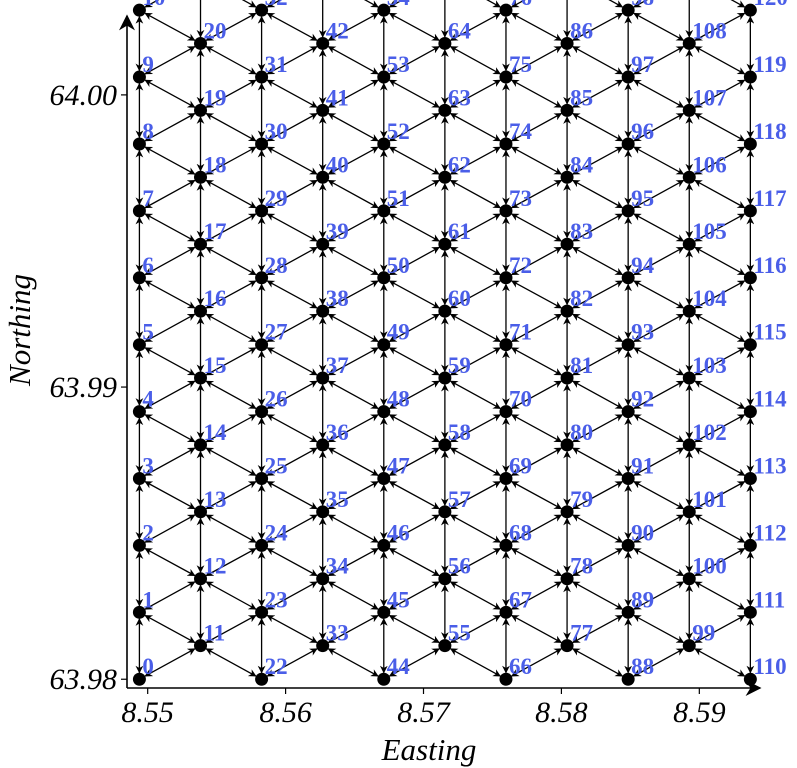  I want to click on node-label-115: 115, so click(769, 332).